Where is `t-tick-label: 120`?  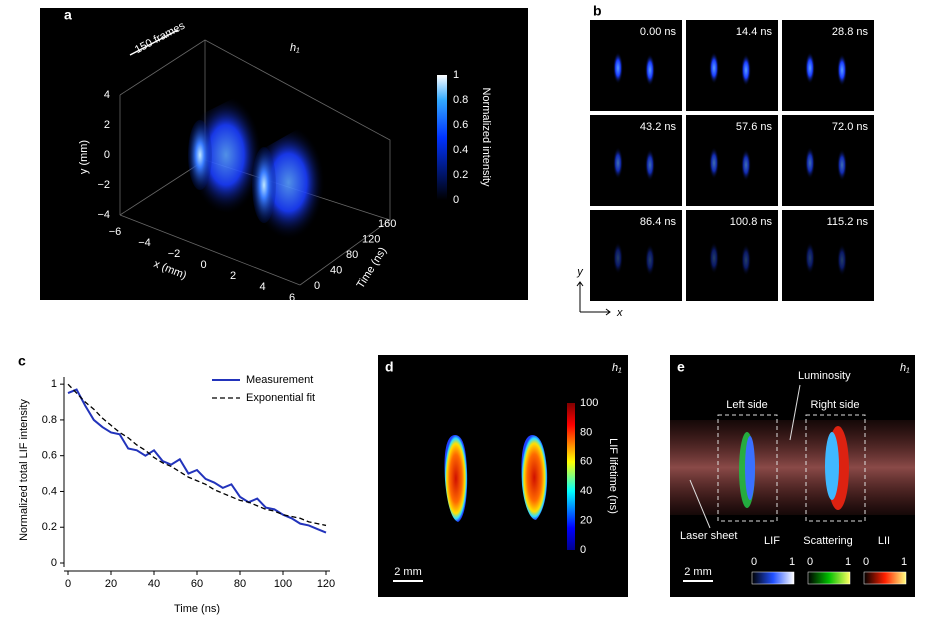
t-tick-label: 120 is located at coordinates (371, 239).